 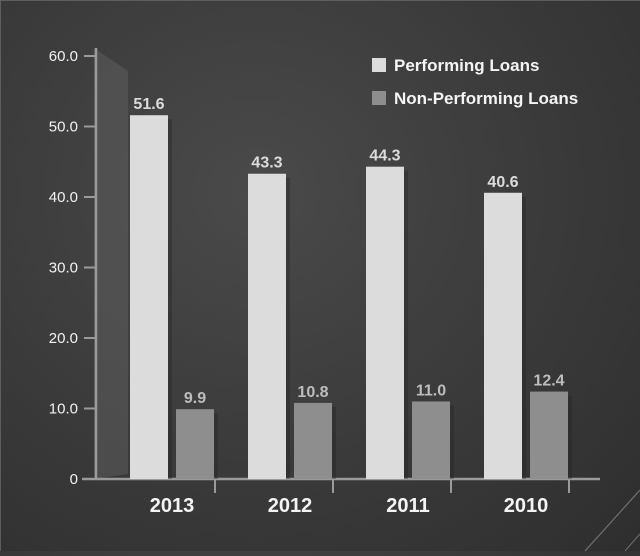 What do you see at coordinates (632, 542) in the screenshot?
I see `frame-line-corner-small` at bounding box center [632, 542].